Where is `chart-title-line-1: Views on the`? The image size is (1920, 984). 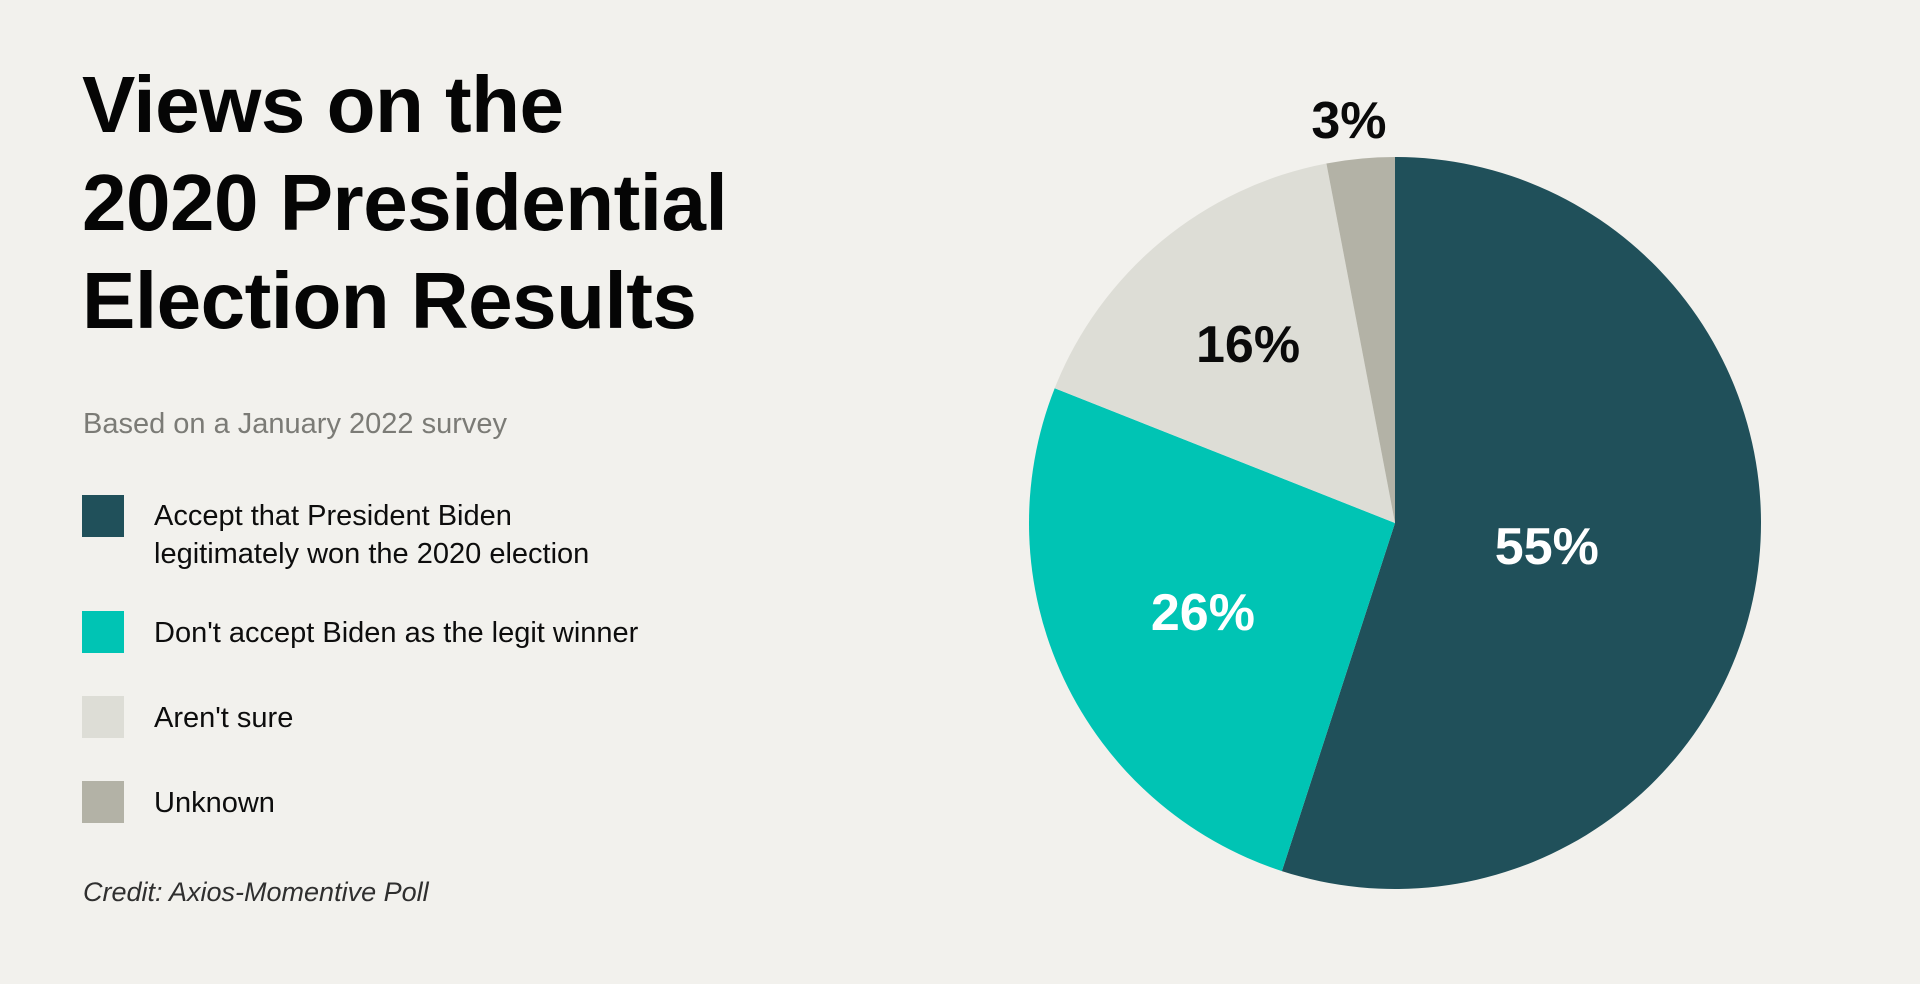
chart-title-line-1: Views on the is located at coordinates (323, 104).